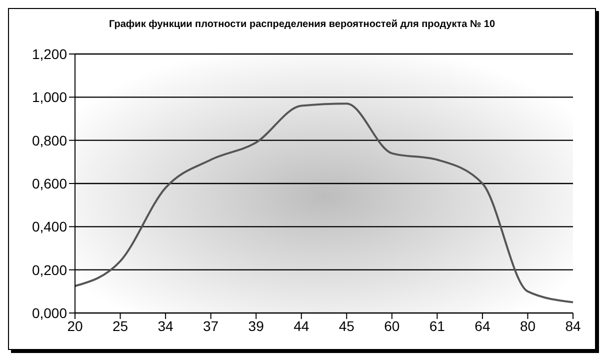  I want to click on x-tick-label: 20, so click(75, 326).